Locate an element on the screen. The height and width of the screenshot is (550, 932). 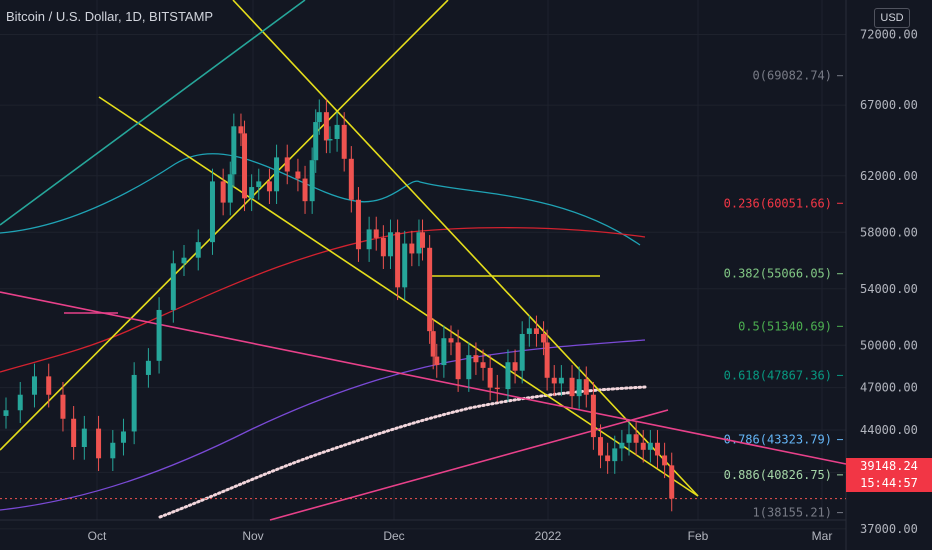
y-tick-label: 54000.00 is located at coordinates (889, 289).